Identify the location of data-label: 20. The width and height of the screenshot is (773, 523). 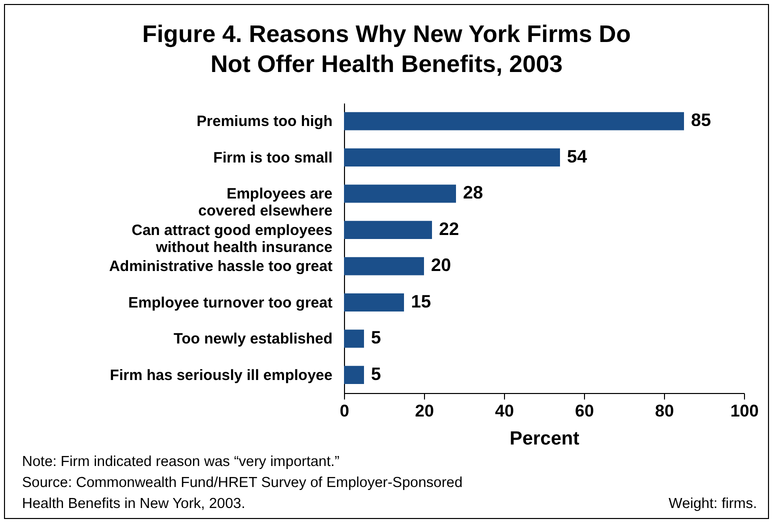
(441, 265).